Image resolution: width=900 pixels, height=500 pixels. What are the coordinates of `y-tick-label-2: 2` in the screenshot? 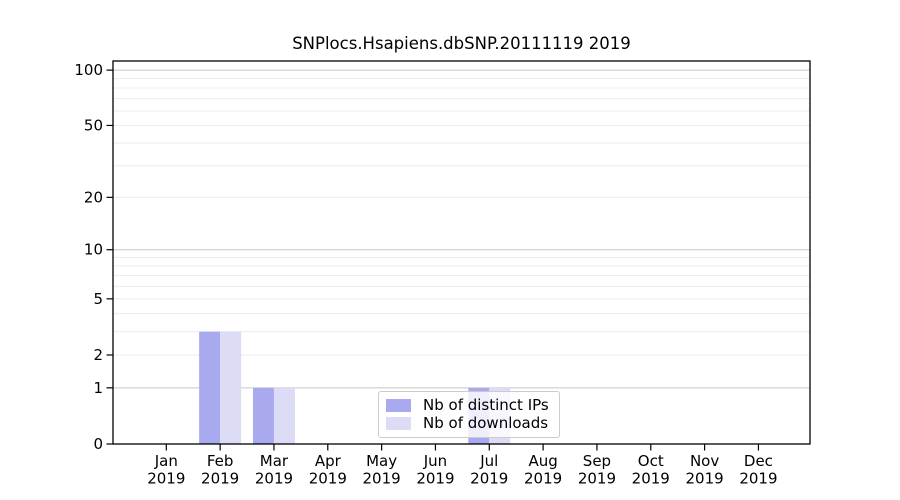 It's located at (98, 355).